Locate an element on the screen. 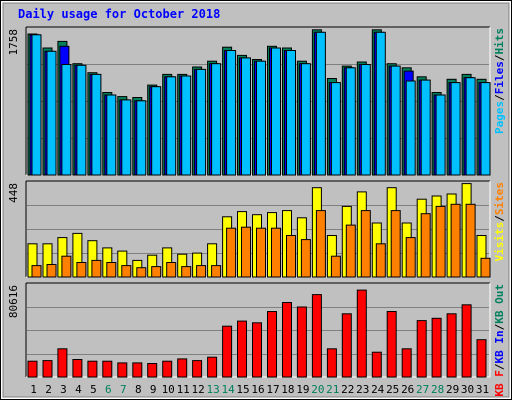 The width and height of the screenshot is (512, 405). x-tick-label-day-4: 4 is located at coordinates (78, 389).